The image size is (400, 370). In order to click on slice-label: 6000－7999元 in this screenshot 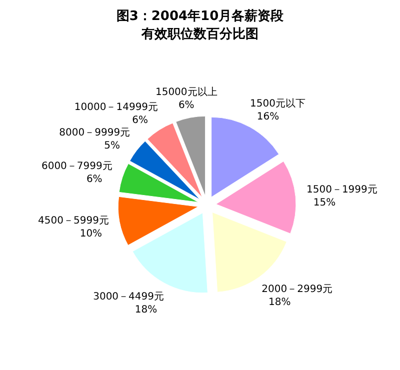, I will do `click(76, 166)`.